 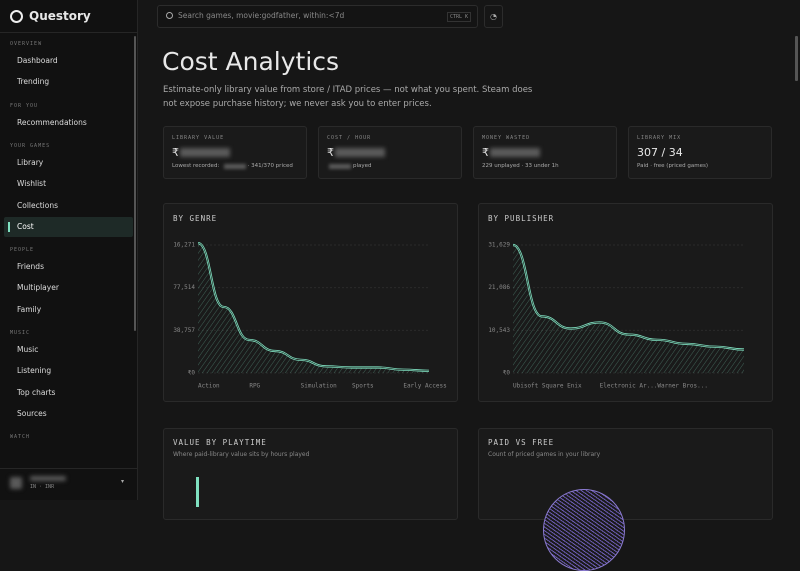 What do you see at coordinates (425, 386) in the screenshot?
I see `x-tick-label: Early Access` at bounding box center [425, 386].